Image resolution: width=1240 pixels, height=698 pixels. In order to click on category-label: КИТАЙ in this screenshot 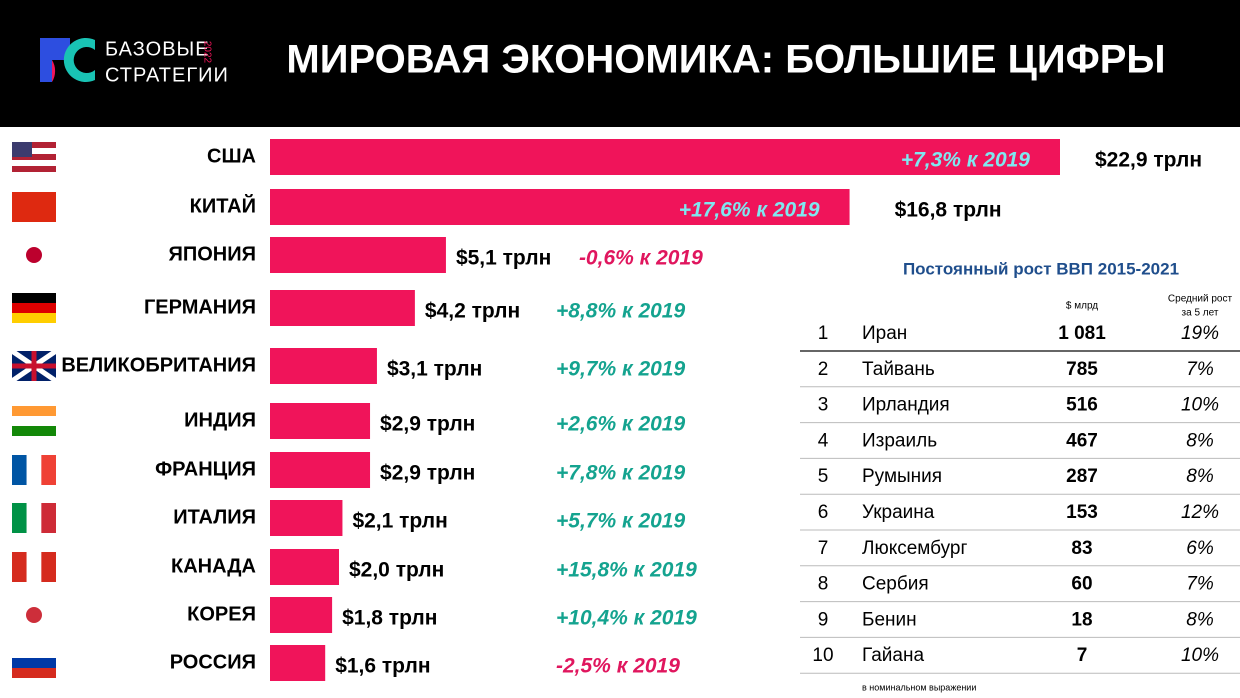, I will do `click(223, 205)`.